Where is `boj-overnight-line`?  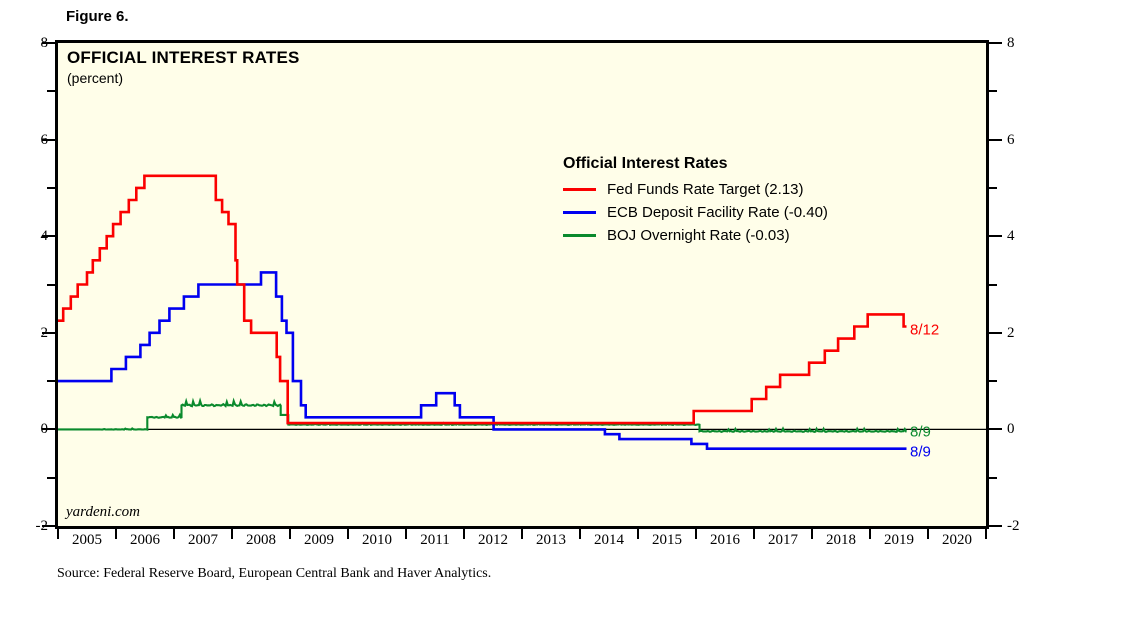
boj-overnight-line is located at coordinates (482, 415).